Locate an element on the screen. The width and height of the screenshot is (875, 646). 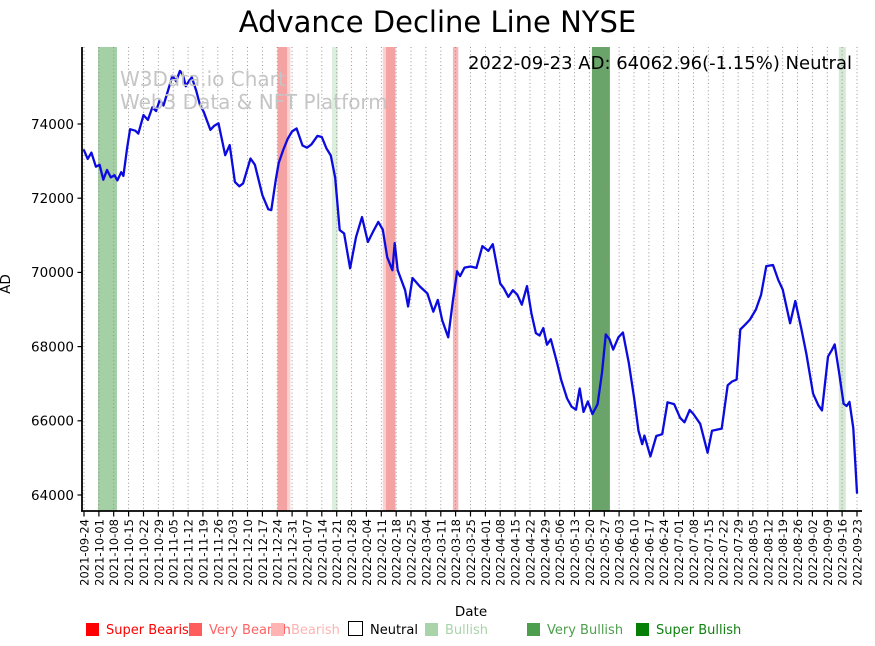
legend-label: Very Bearish is located at coordinates (250, 630).